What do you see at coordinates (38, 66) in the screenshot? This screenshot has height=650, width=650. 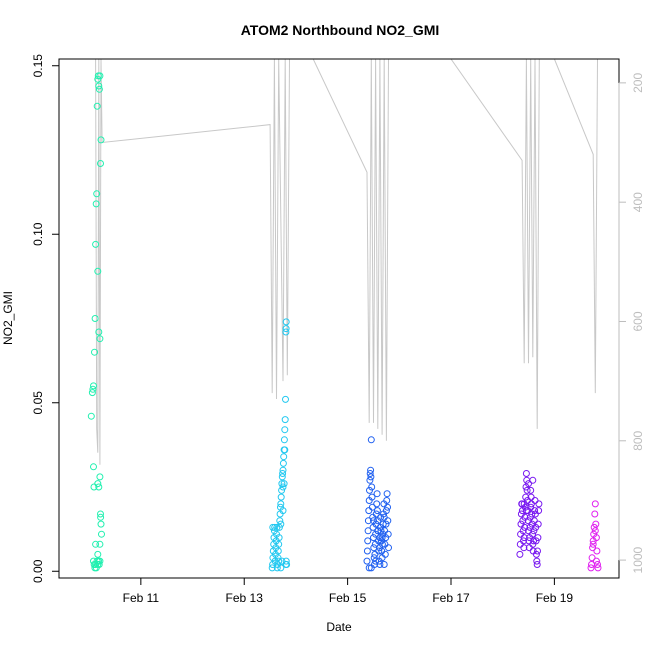 I see `y-tick-label: 0.15` at bounding box center [38, 66].